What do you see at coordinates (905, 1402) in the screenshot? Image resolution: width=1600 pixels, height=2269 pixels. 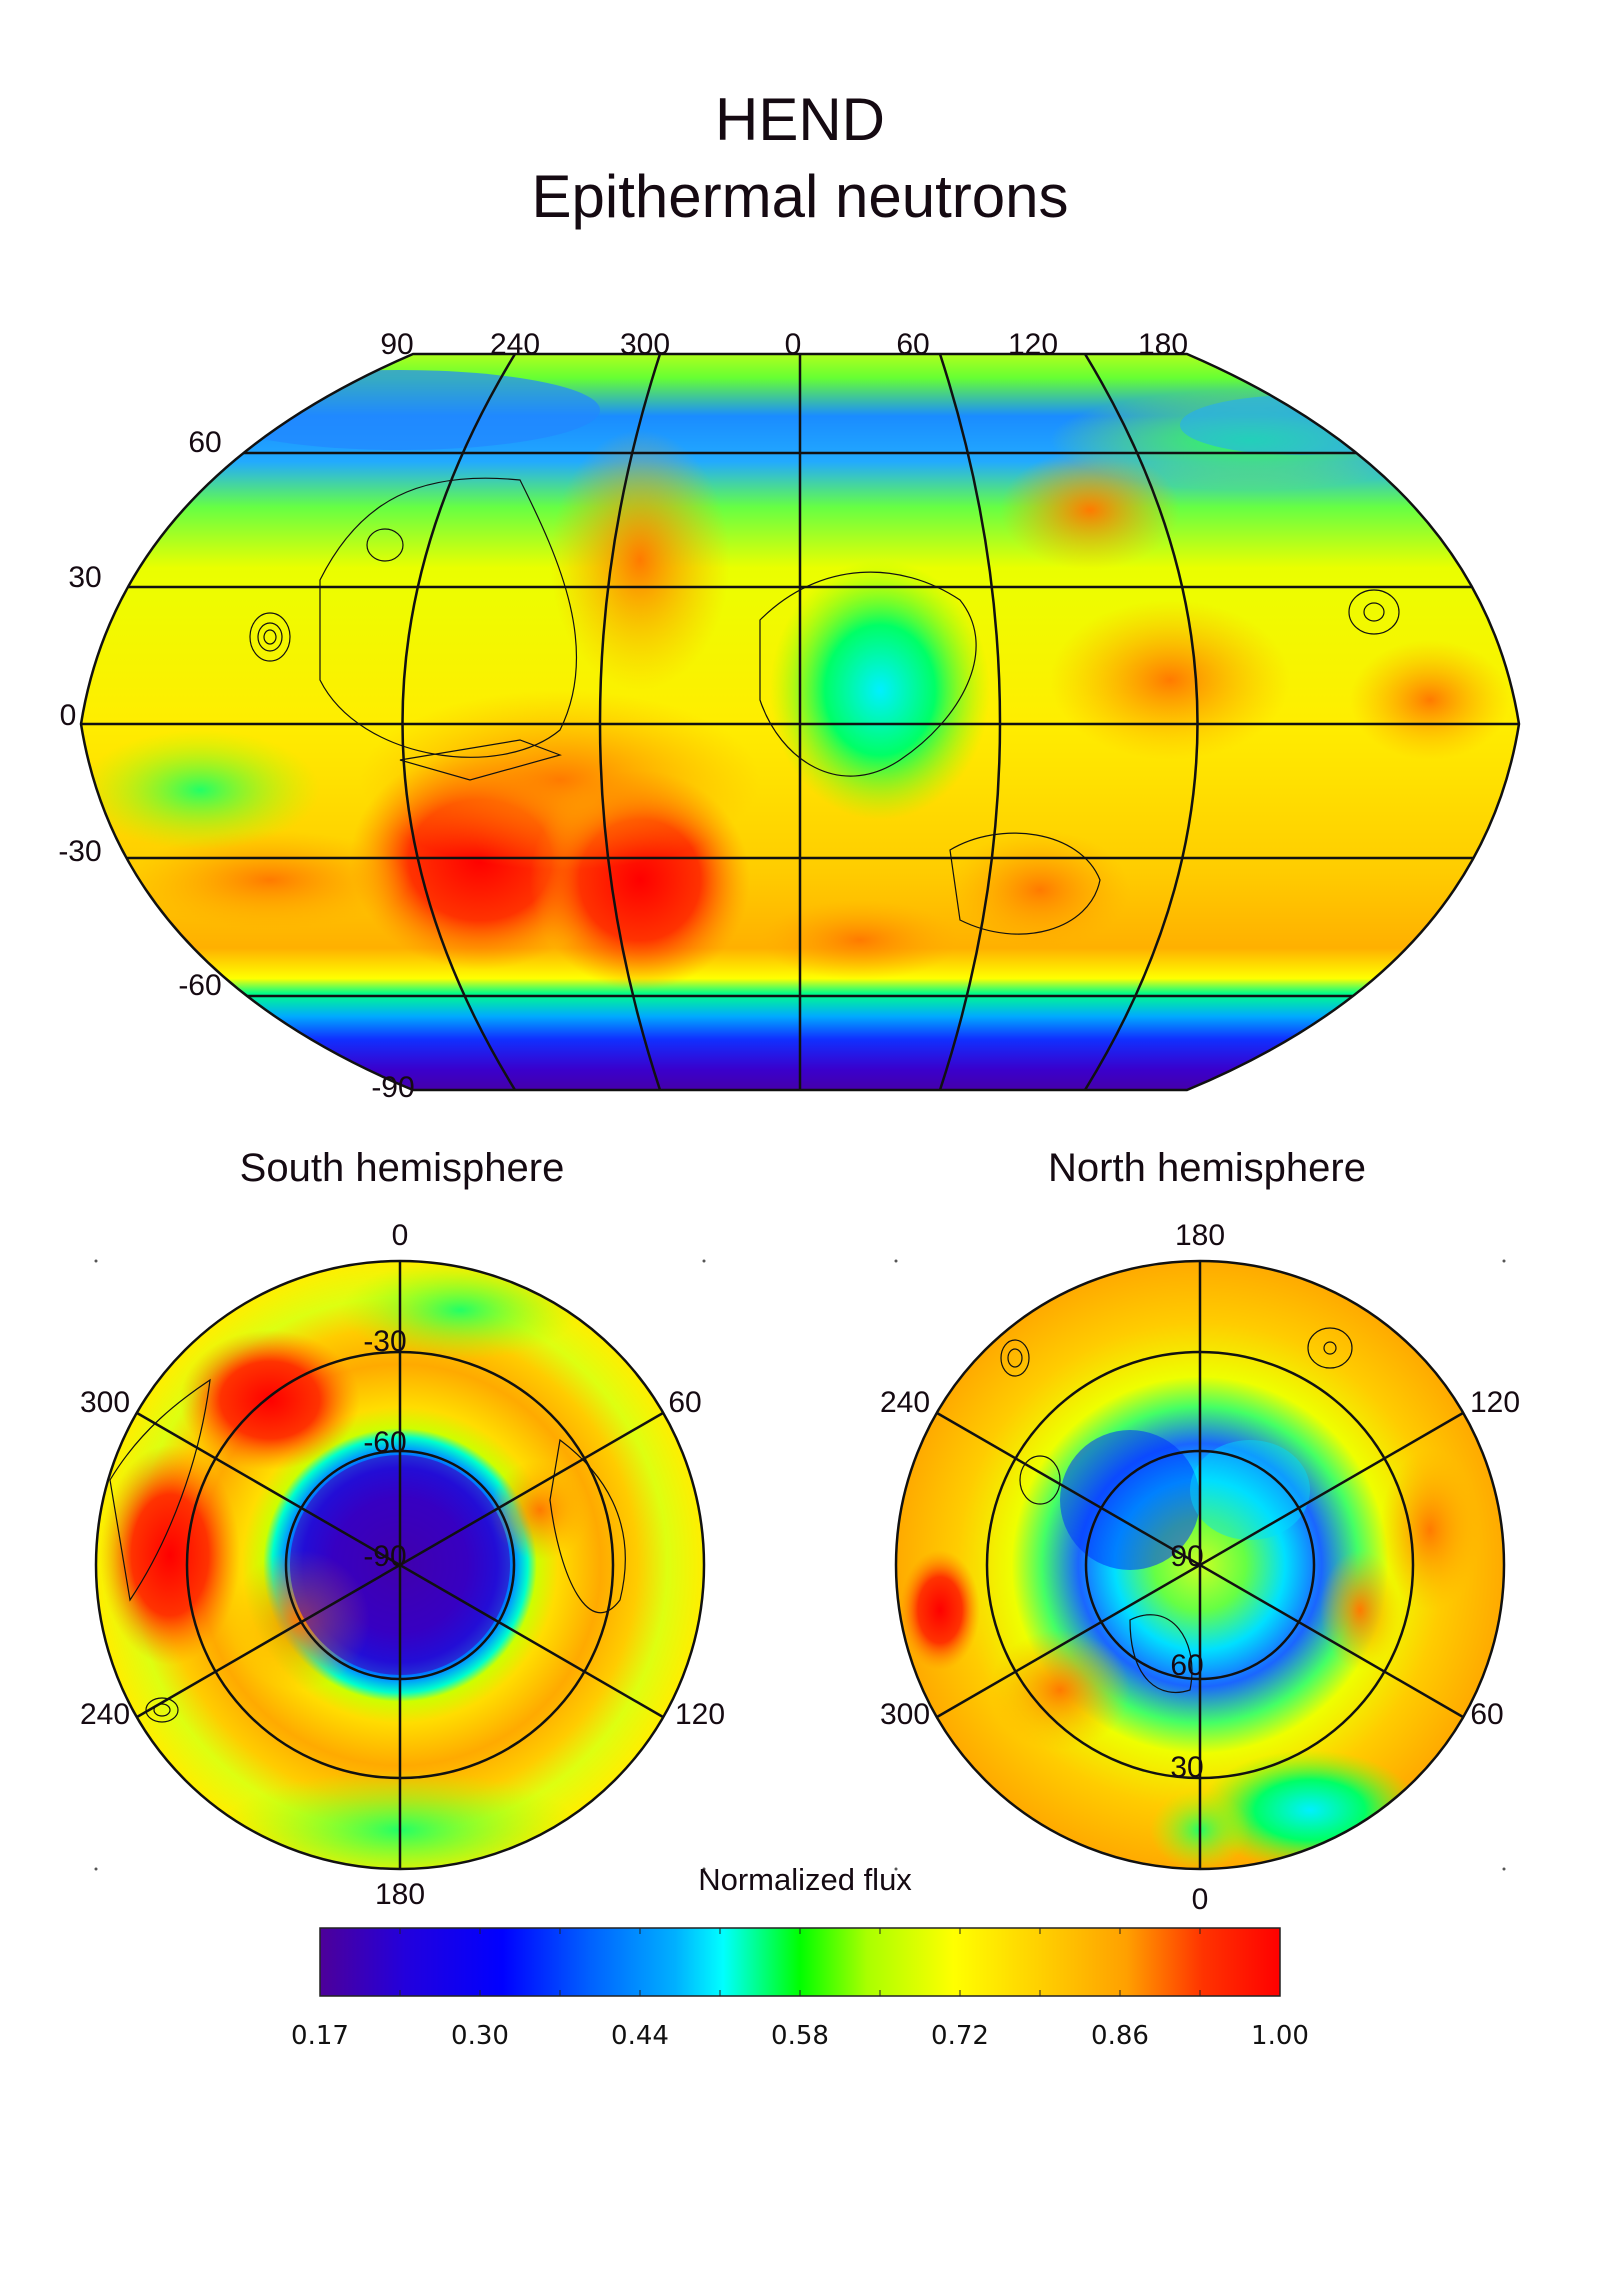 I see `north-lon-240: 240` at bounding box center [905, 1402].